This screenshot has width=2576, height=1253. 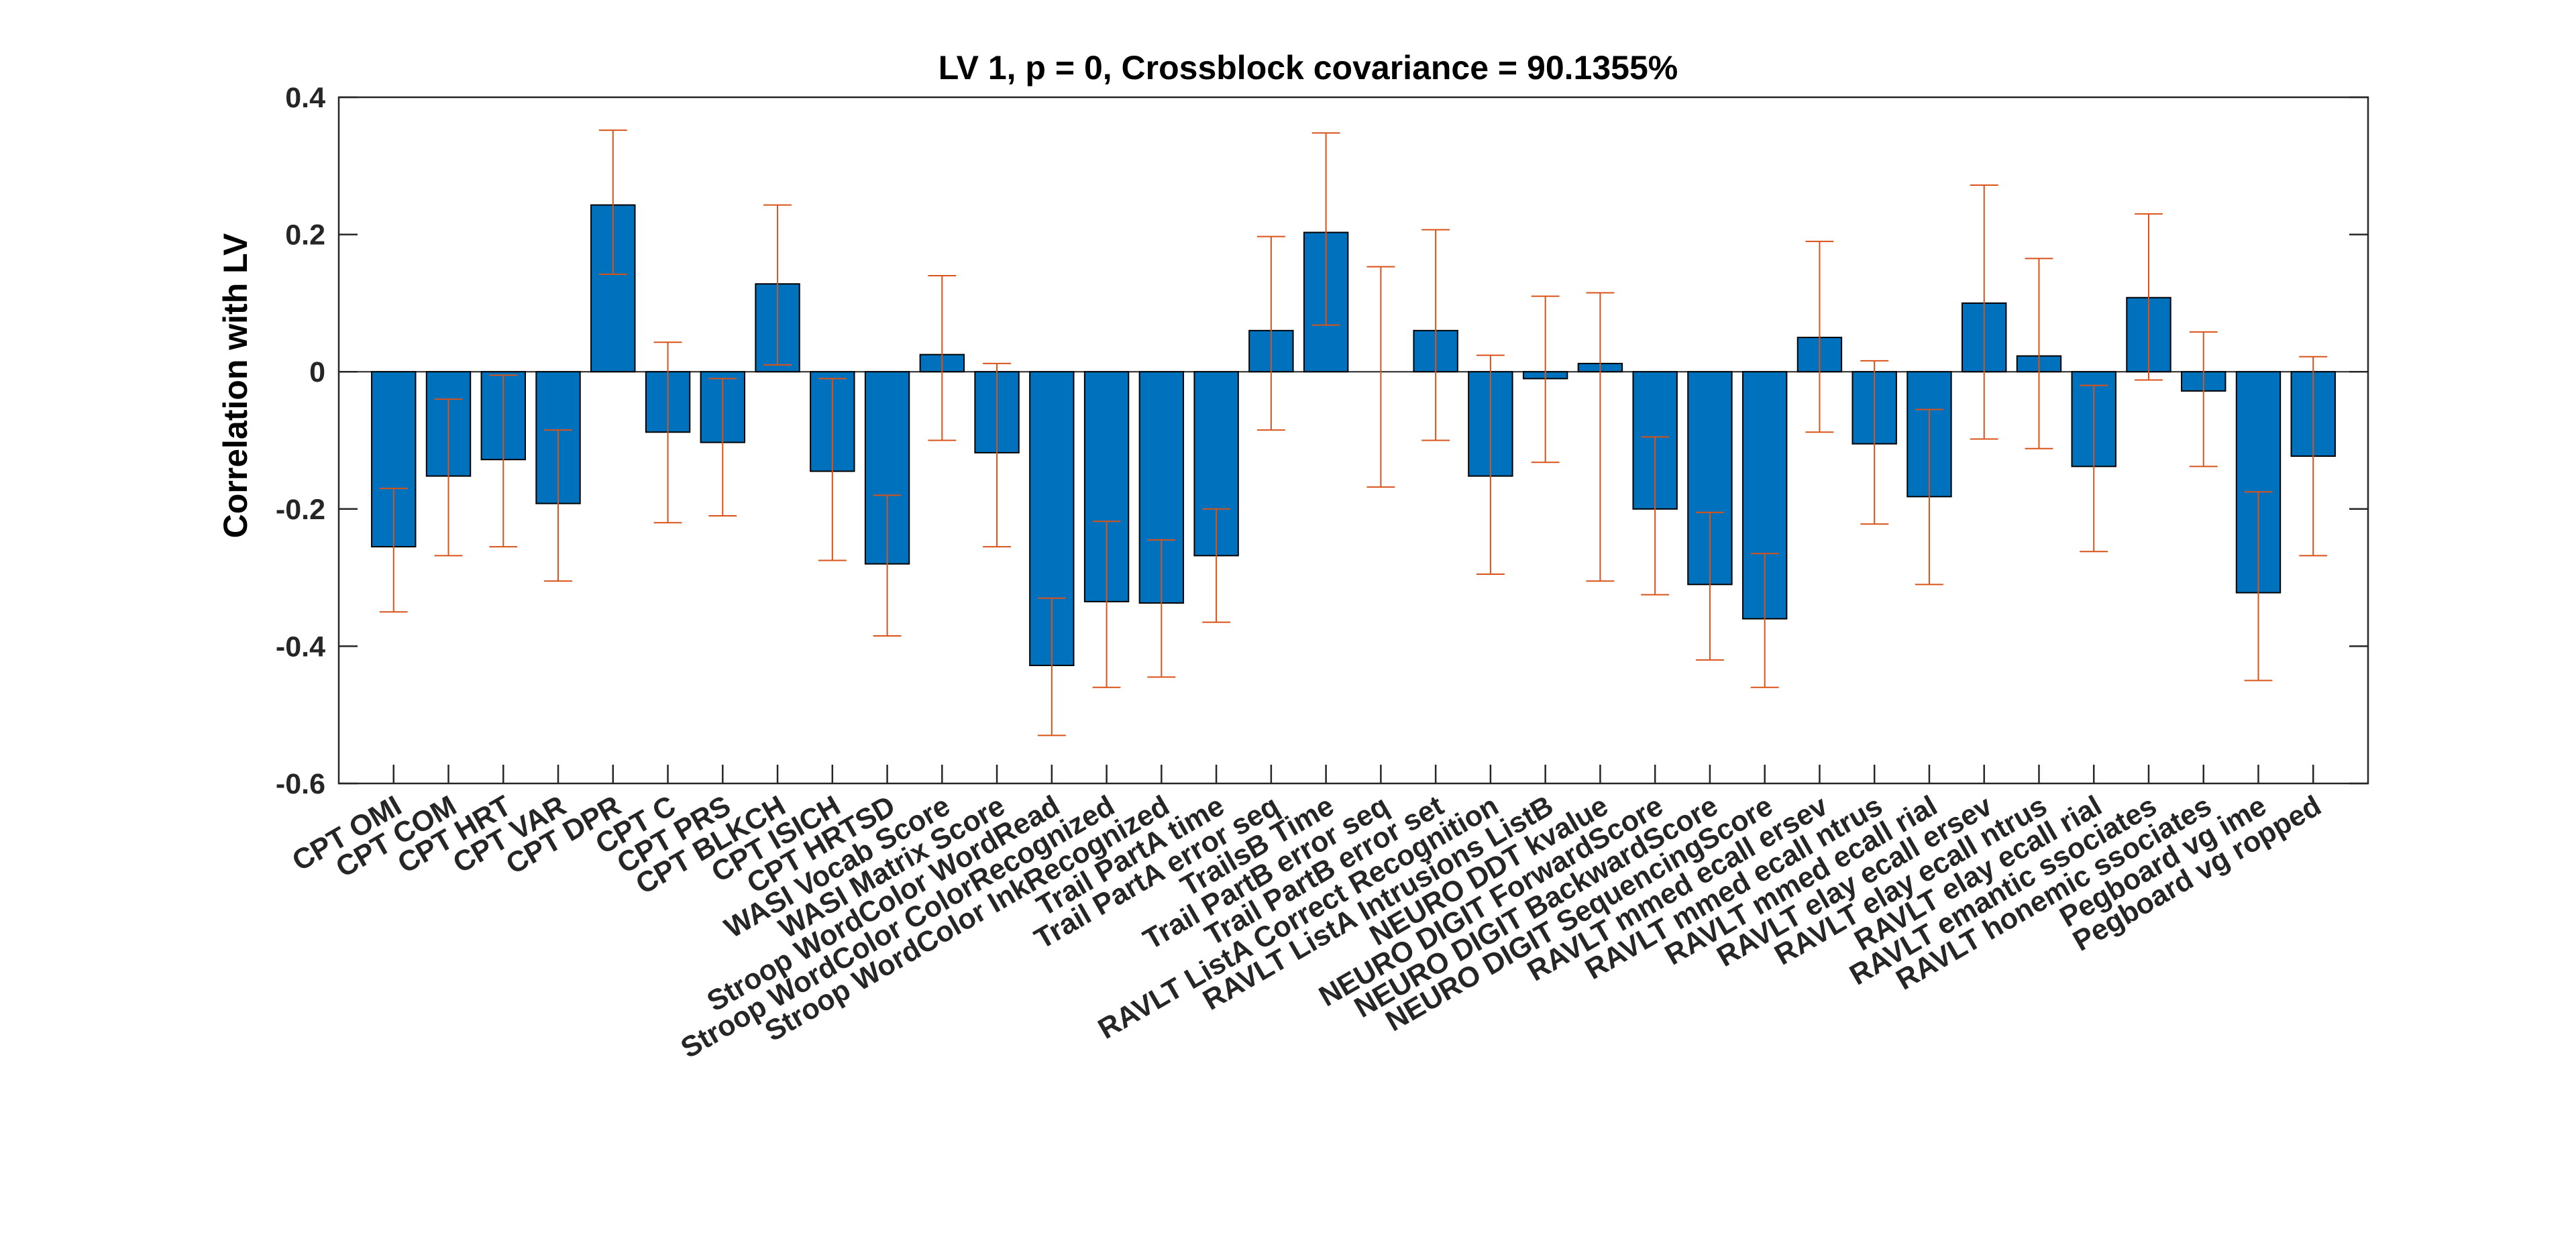 What do you see at coordinates (300, 647) in the screenshot?
I see `y-tick-label: -0.4` at bounding box center [300, 647].